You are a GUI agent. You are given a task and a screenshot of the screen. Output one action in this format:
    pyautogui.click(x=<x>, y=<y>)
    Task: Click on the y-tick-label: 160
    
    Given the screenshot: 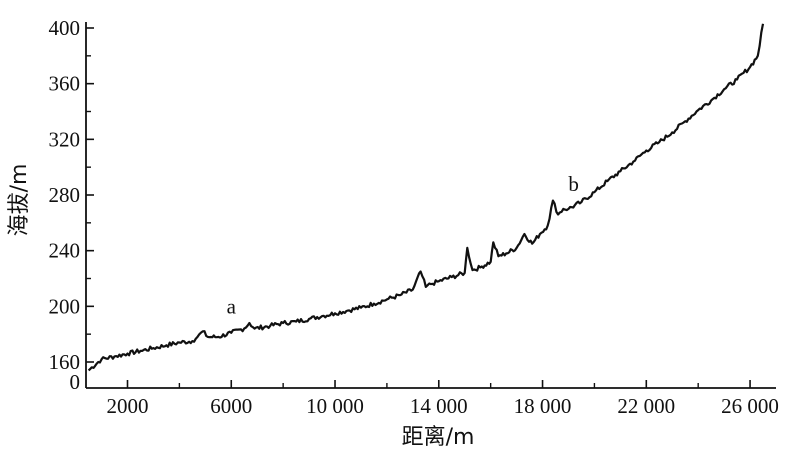 What is the action you would take?
    pyautogui.click(x=65, y=362)
    